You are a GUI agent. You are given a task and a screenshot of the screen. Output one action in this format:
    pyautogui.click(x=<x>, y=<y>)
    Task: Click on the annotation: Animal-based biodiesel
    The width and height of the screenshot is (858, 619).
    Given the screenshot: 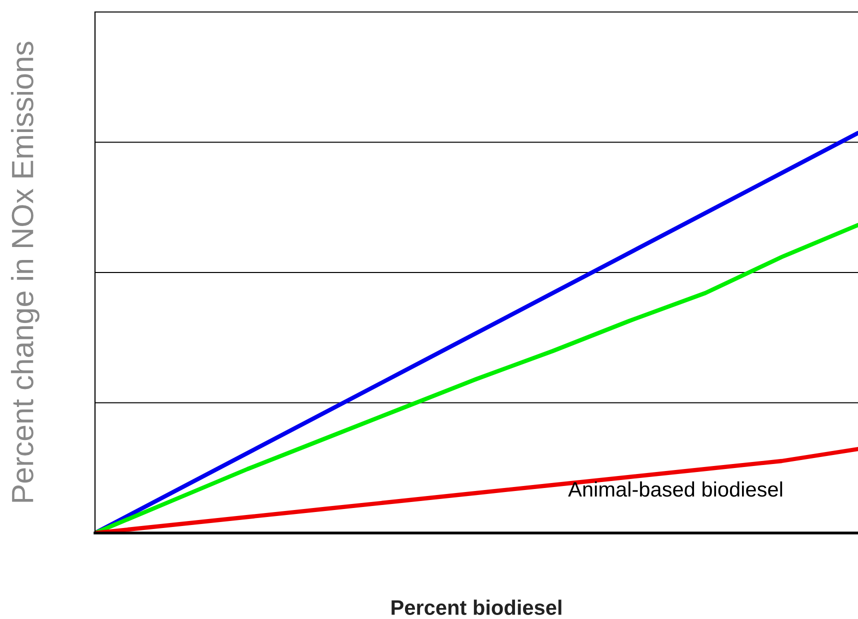 What is the action you would take?
    pyautogui.click(x=675, y=489)
    